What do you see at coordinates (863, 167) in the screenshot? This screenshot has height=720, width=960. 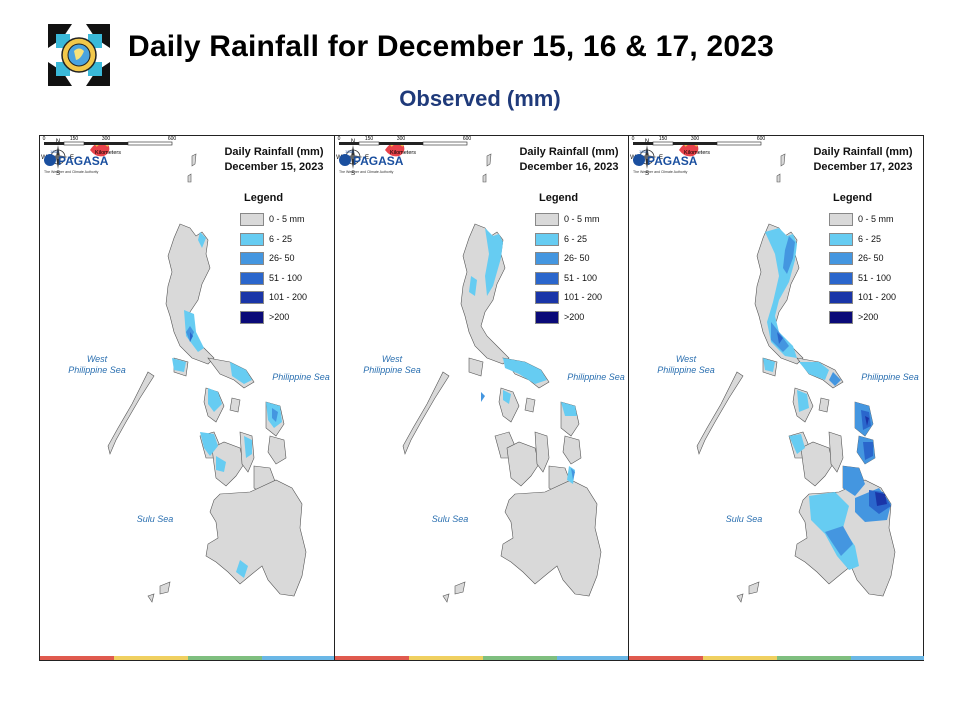 I see `panel-date: December 17, 2023` at bounding box center [863, 167].